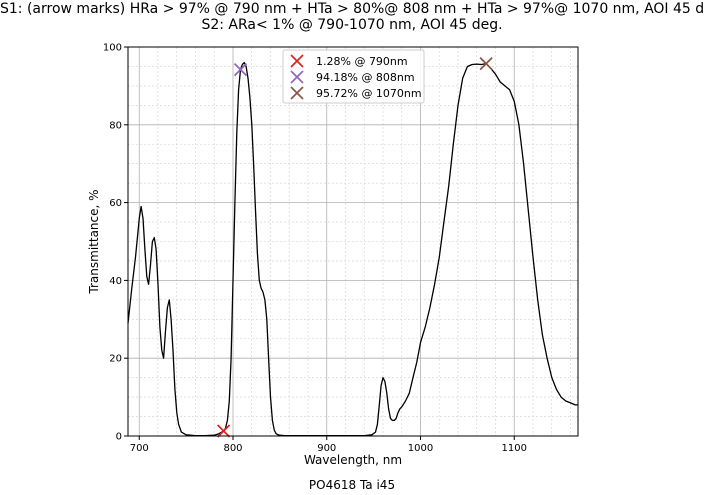 The image size is (704, 495). Describe the element at coordinates (514, 448) in the screenshot. I see `x-tick-label: 1100` at that location.